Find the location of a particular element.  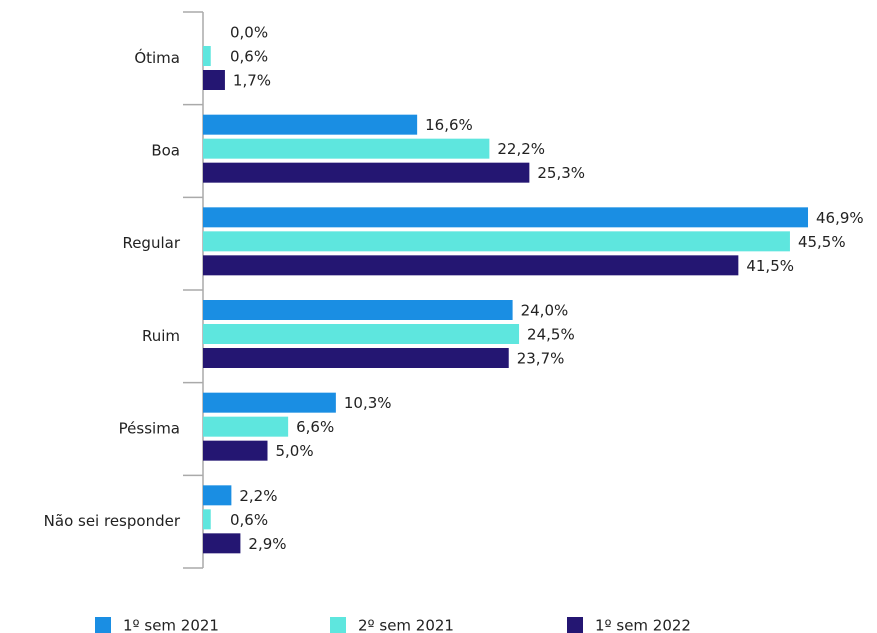

y-tick-label: Regular is located at coordinates (151, 243).